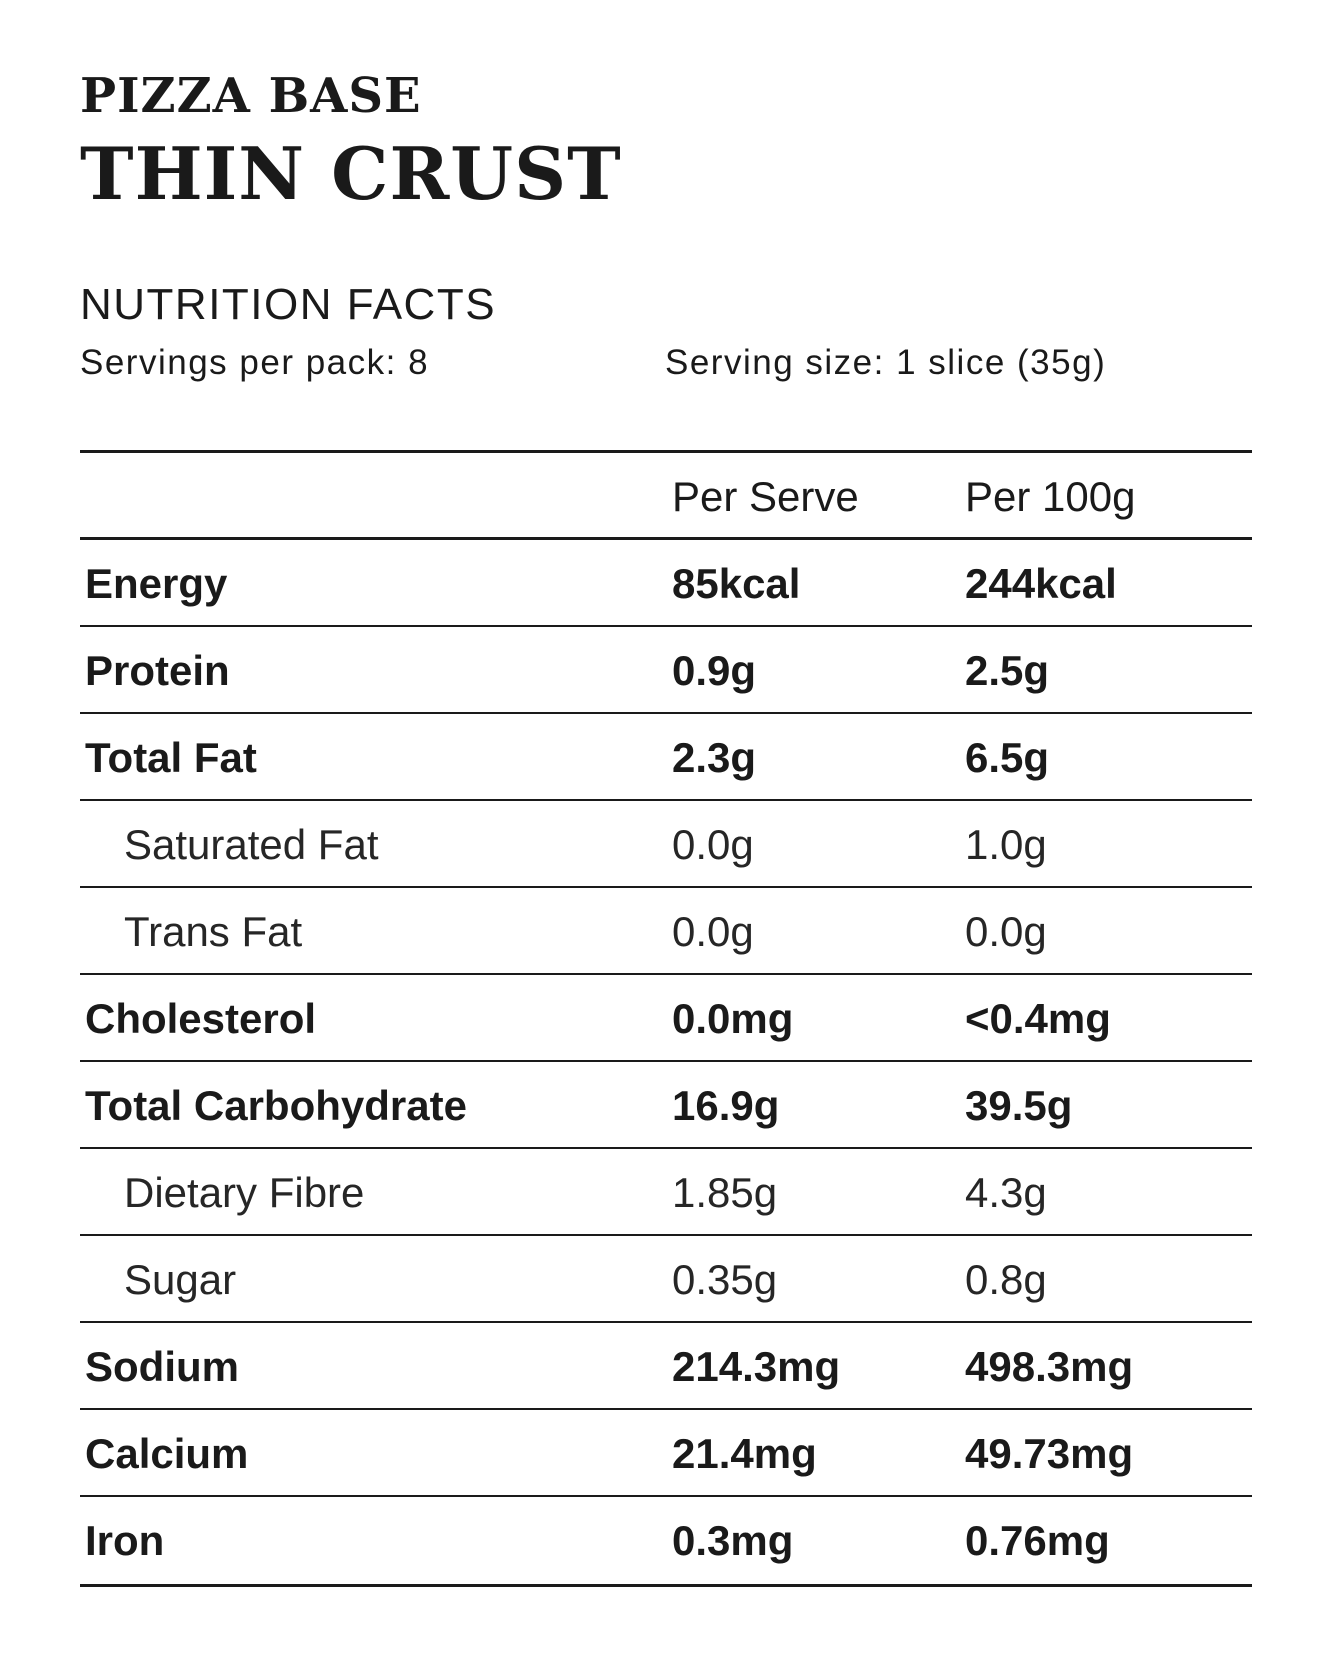 The image size is (1333, 1667). What do you see at coordinates (744, 1453) in the screenshot?
I see `per-serve-value: 21.4mg` at bounding box center [744, 1453].